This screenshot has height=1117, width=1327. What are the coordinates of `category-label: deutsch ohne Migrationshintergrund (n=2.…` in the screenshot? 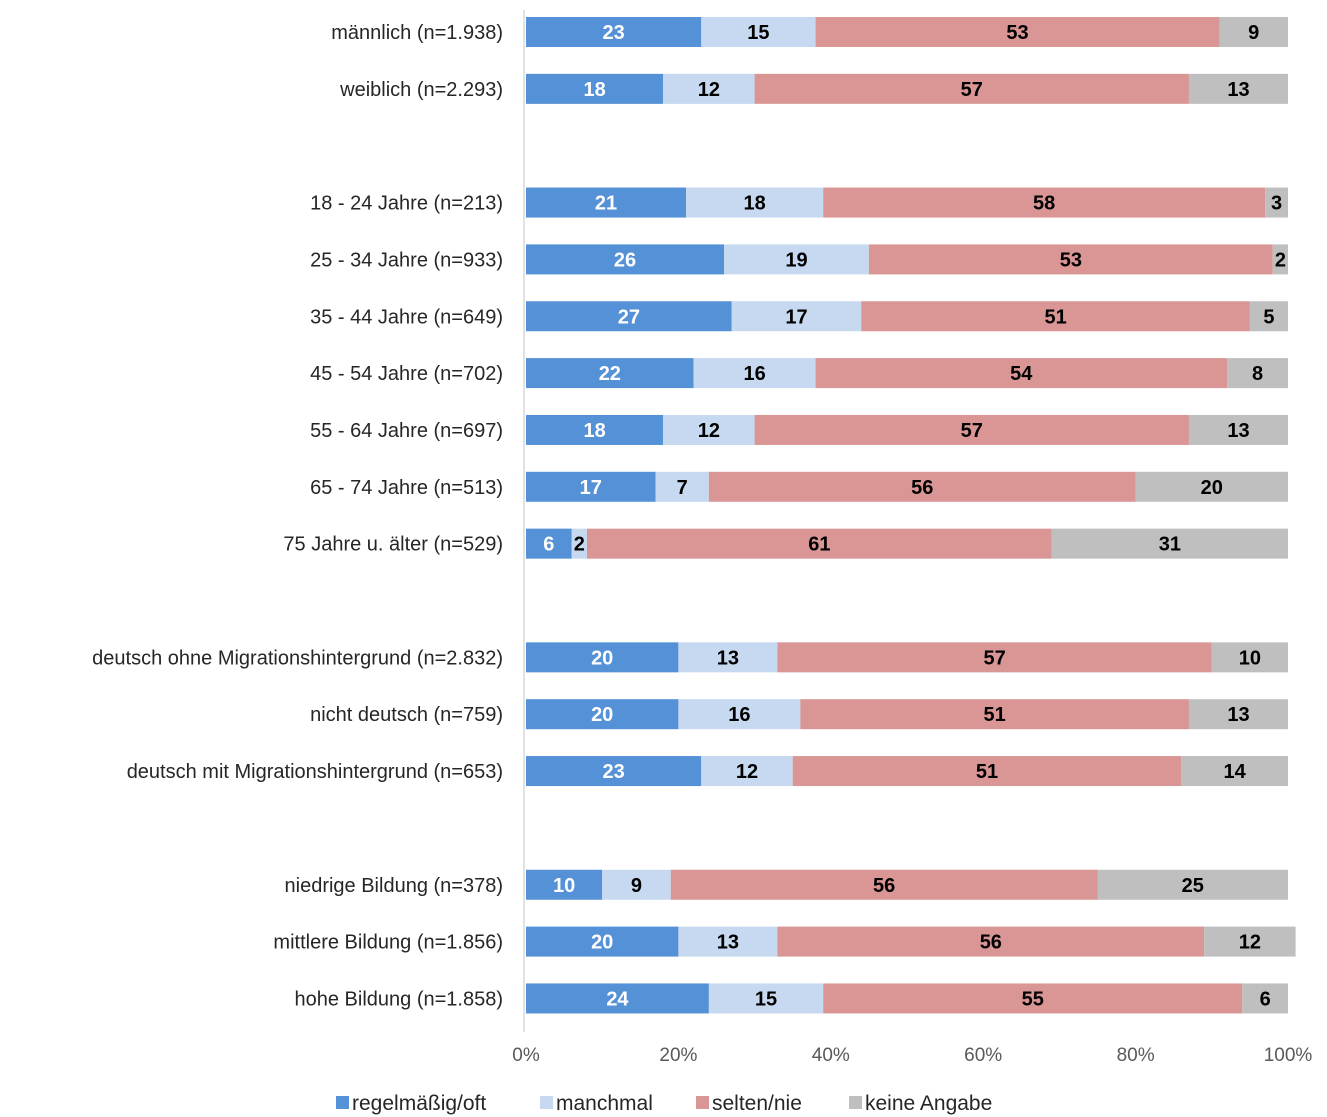 It's located at (297, 658).